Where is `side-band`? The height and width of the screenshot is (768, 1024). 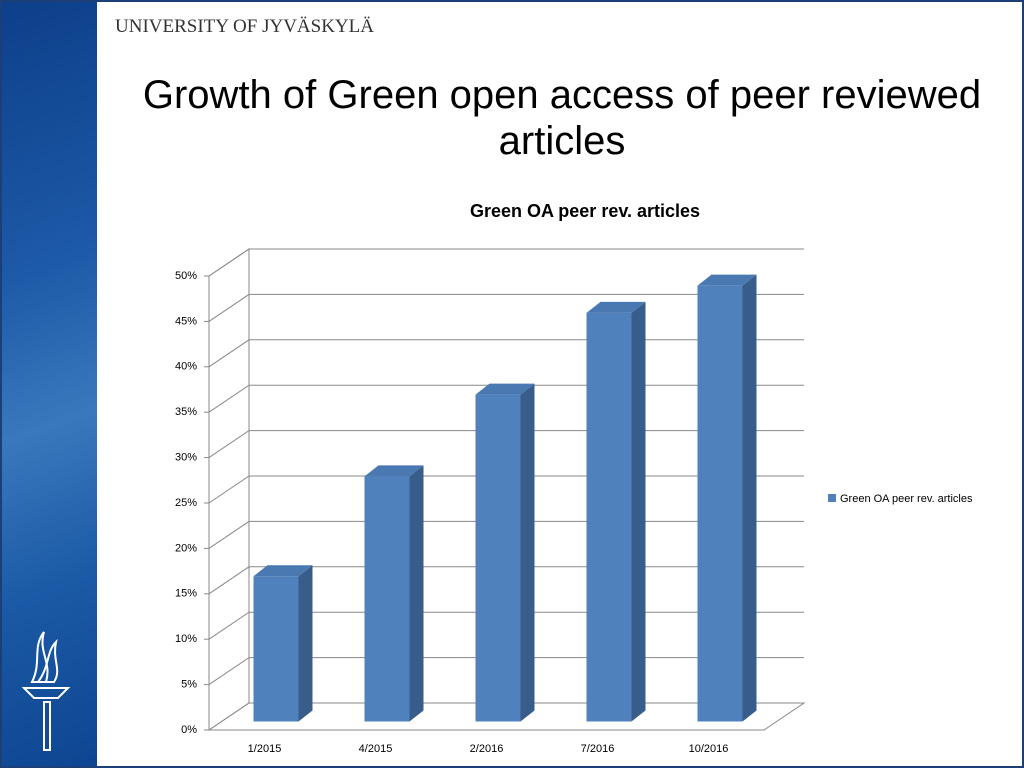 side-band is located at coordinates (49, 384).